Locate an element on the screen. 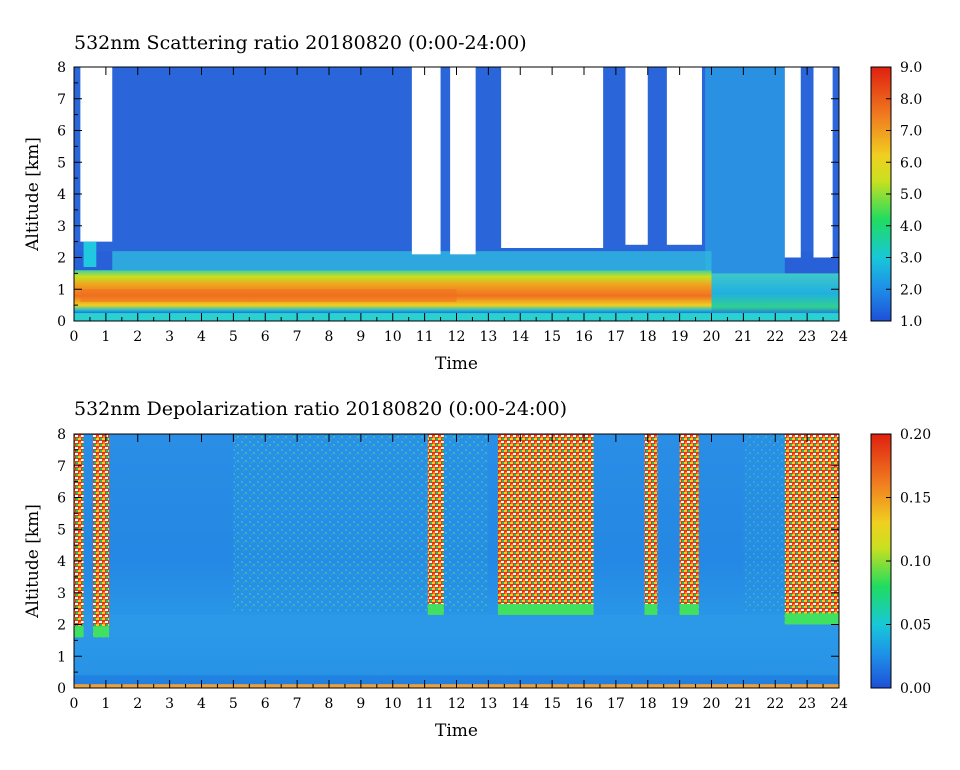  colorbar-tick-label: 2.0 is located at coordinates (911, 290).